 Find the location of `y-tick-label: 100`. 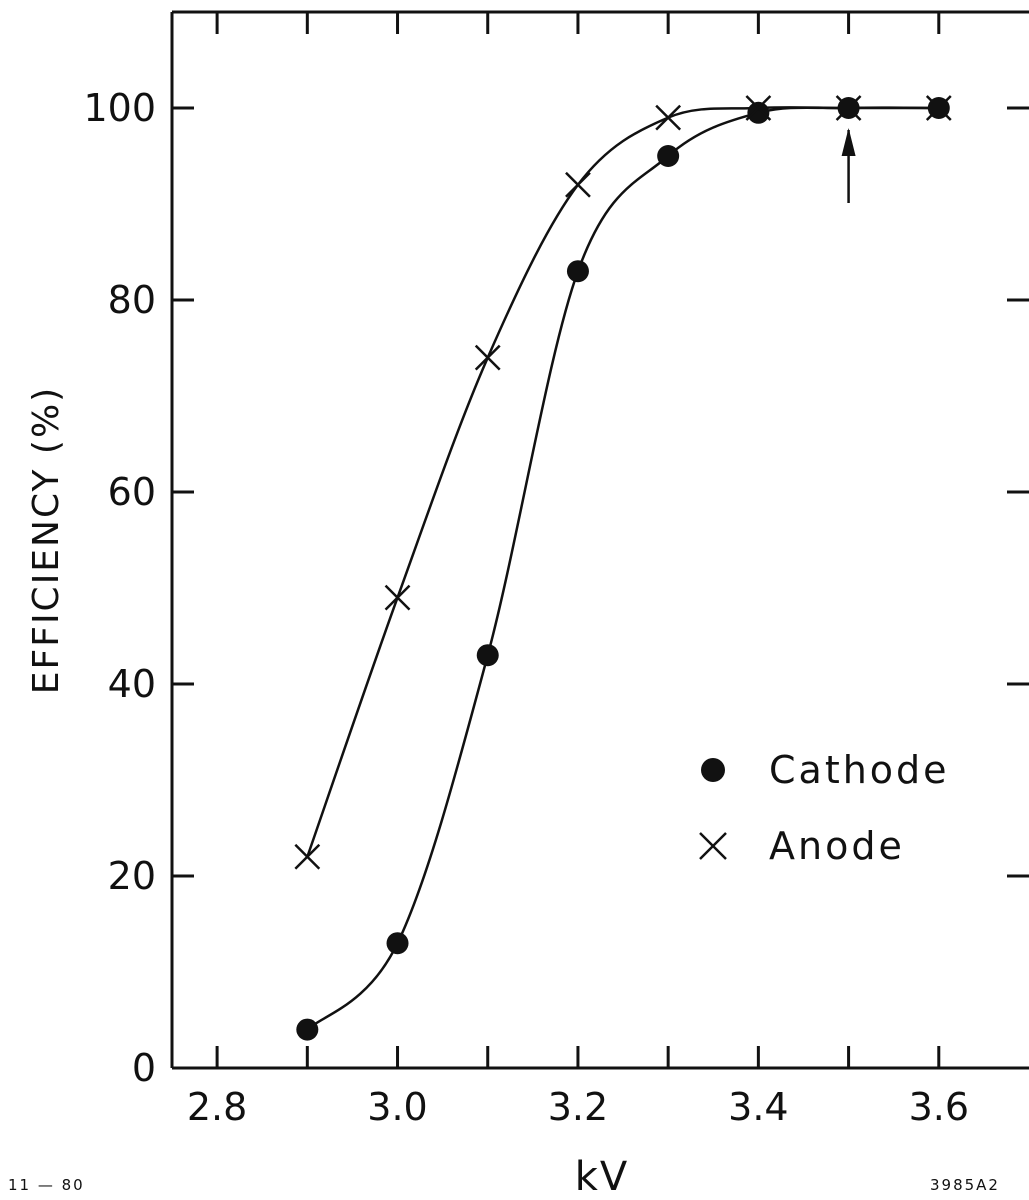

y-tick-label: 100 is located at coordinates (119, 108).